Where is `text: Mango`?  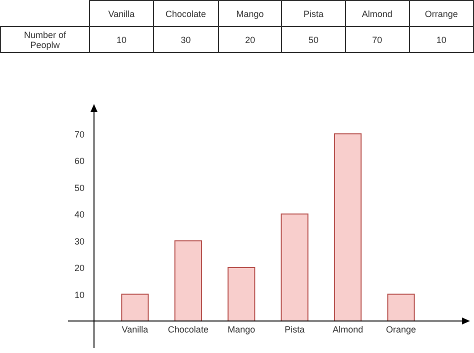
text: Mango is located at coordinates (250, 13).